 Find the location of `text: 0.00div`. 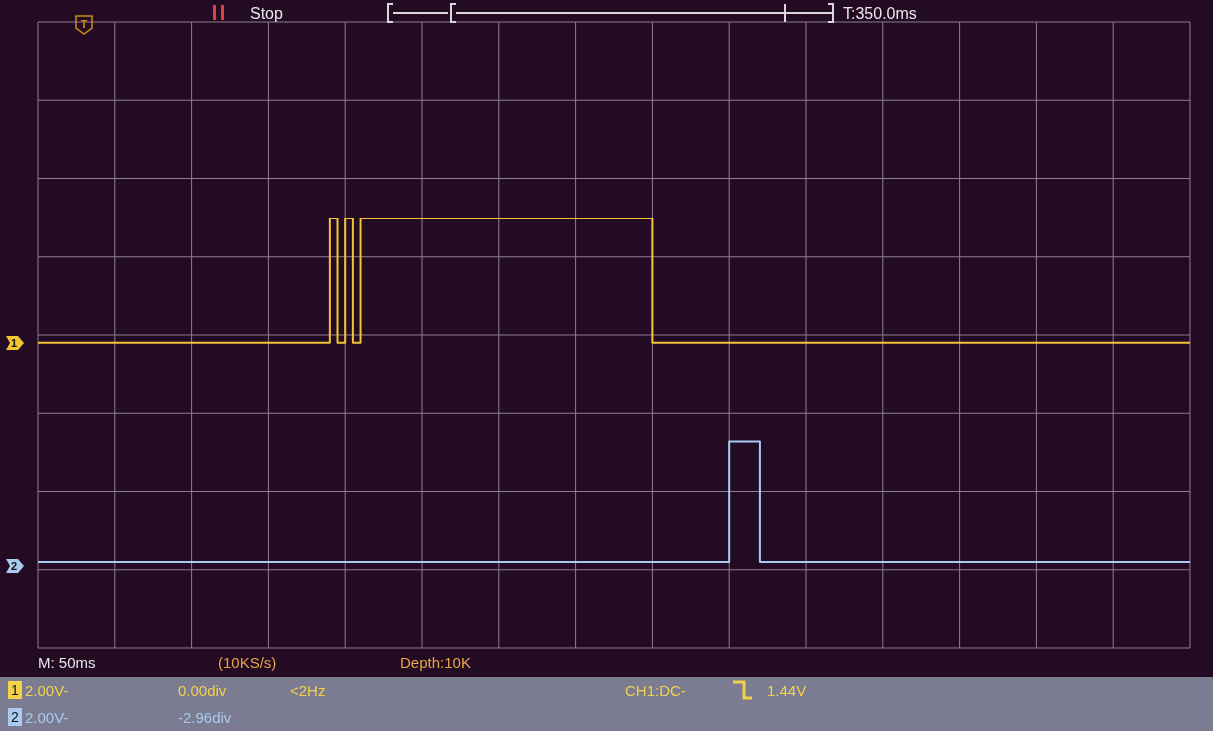

text: 0.00div is located at coordinates (202, 690).